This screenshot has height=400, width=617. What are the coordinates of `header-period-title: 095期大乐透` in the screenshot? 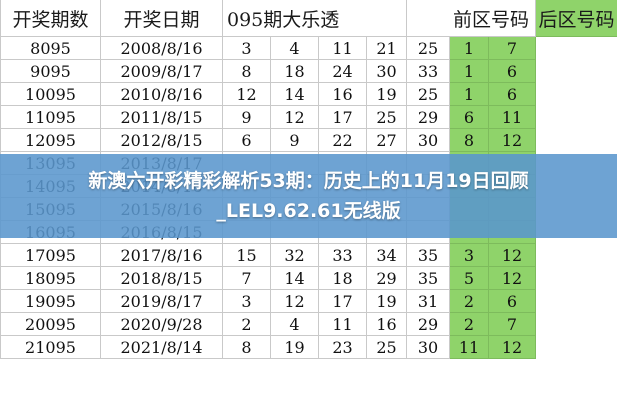 It's located at (314, 18).